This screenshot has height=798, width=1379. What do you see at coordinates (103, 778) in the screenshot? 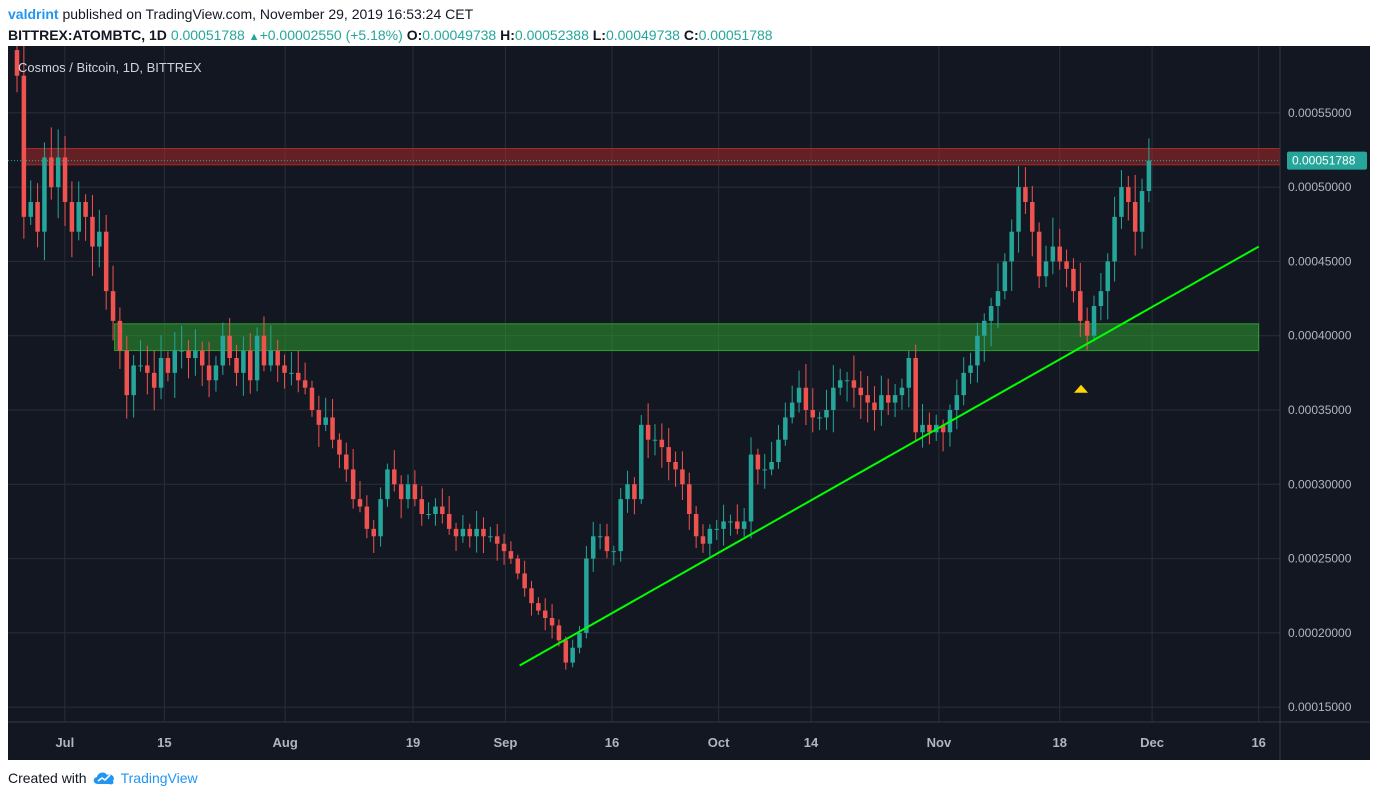
I see `footer: Created with TradingView` at bounding box center [103, 778].